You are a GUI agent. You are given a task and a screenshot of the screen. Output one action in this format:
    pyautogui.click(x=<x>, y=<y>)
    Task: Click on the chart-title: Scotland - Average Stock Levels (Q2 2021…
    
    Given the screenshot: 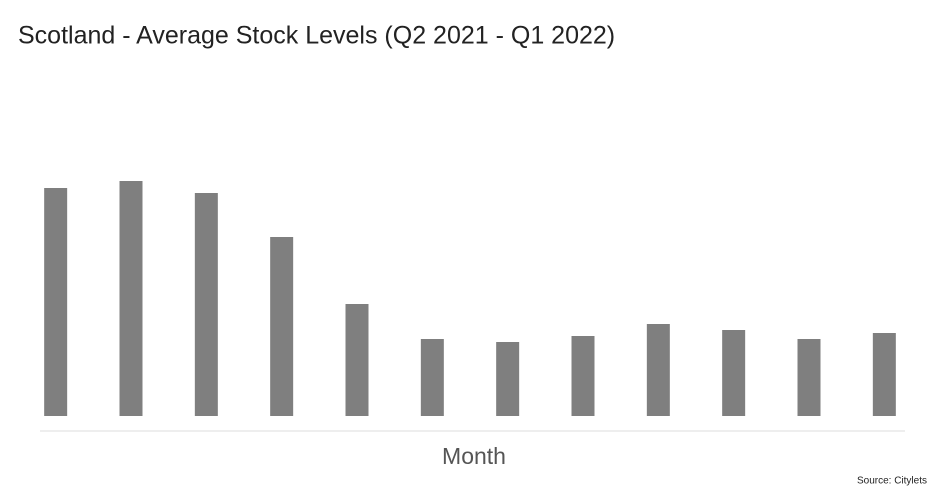 What is the action you would take?
    pyautogui.click(x=316, y=36)
    